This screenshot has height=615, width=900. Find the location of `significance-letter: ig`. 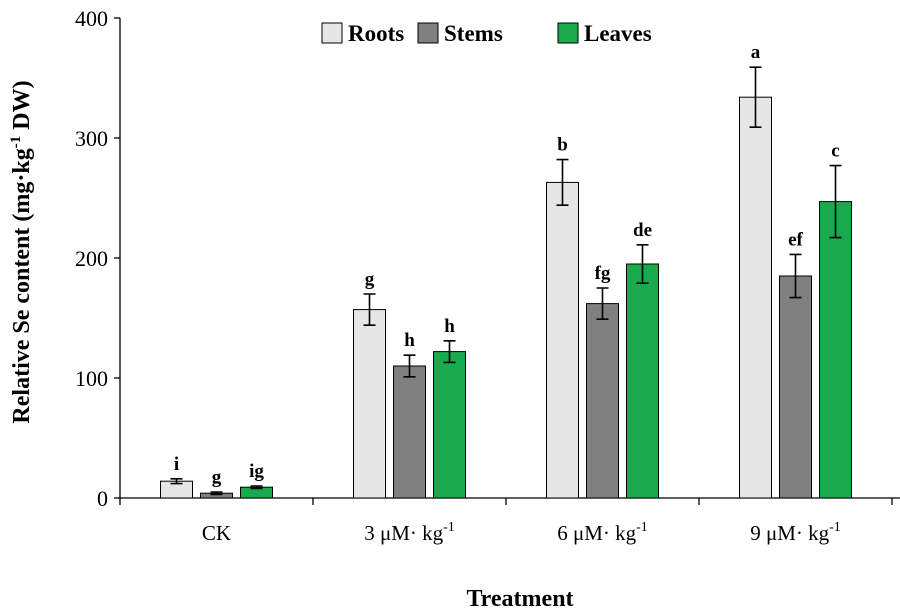

significance-letter: ig is located at coordinates (256, 471).